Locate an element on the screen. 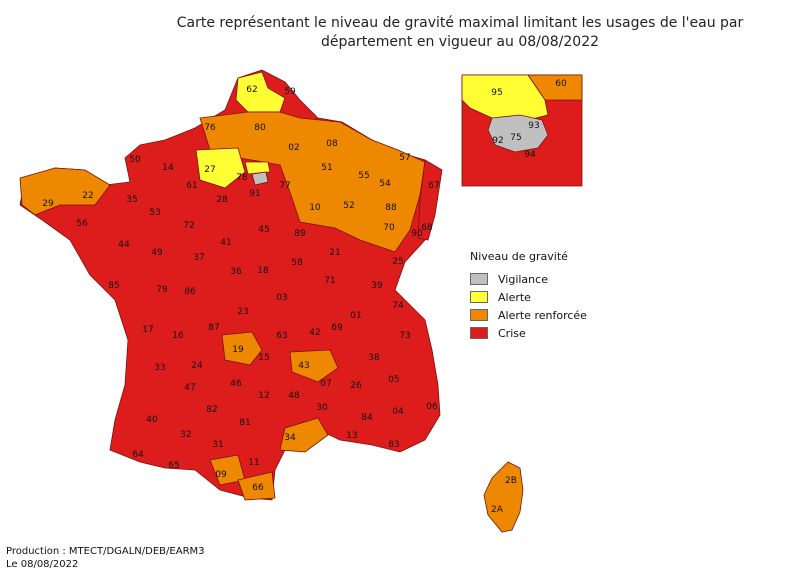 The image size is (810, 584). dept-label-37: 37 is located at coordinates (198, 258).